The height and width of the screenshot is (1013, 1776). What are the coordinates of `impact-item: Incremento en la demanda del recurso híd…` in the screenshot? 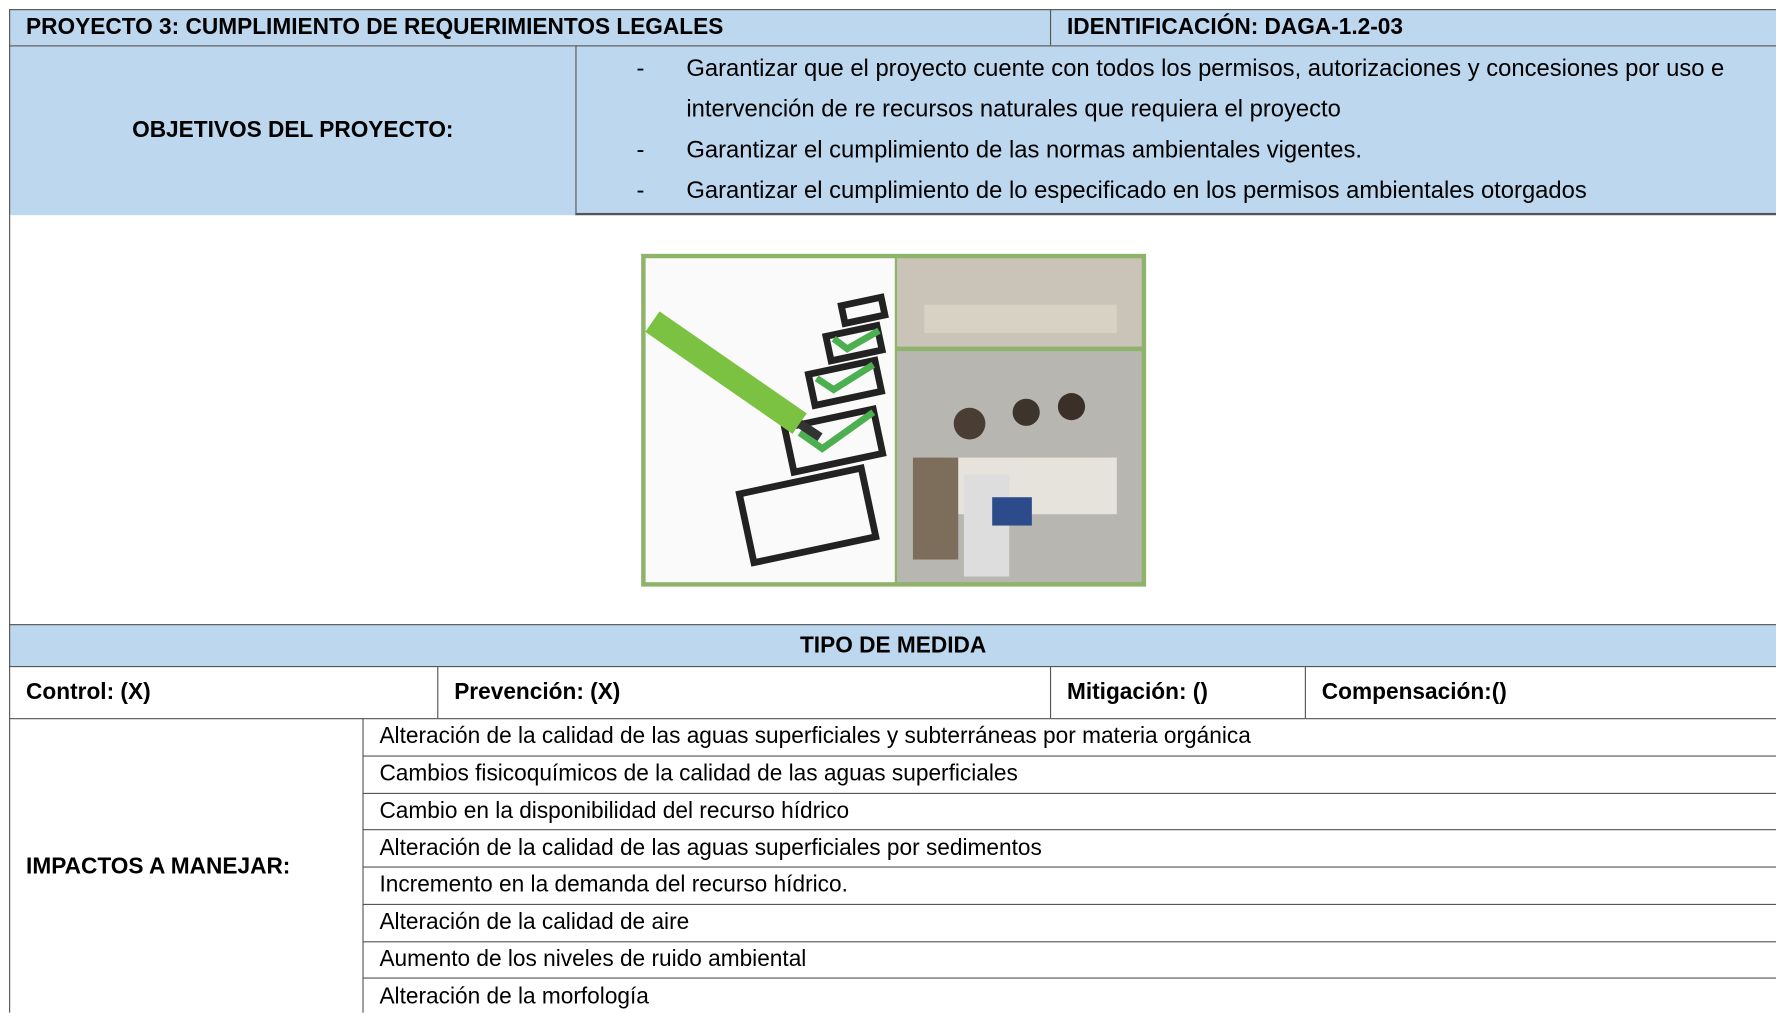 It's located at (1069, 885).